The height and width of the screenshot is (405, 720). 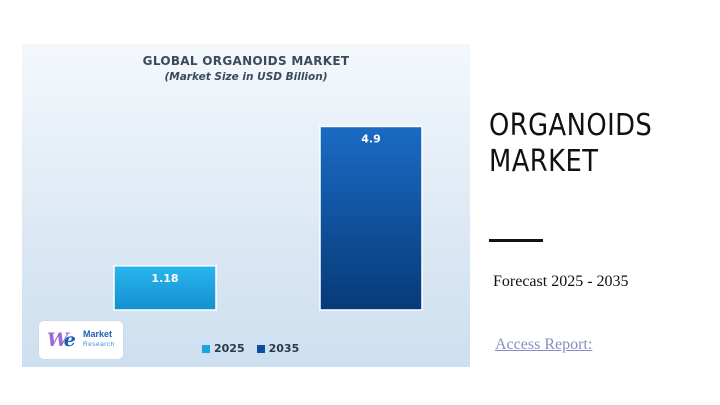 I want to click on logo-mark: We, so click(x=61, y=340).